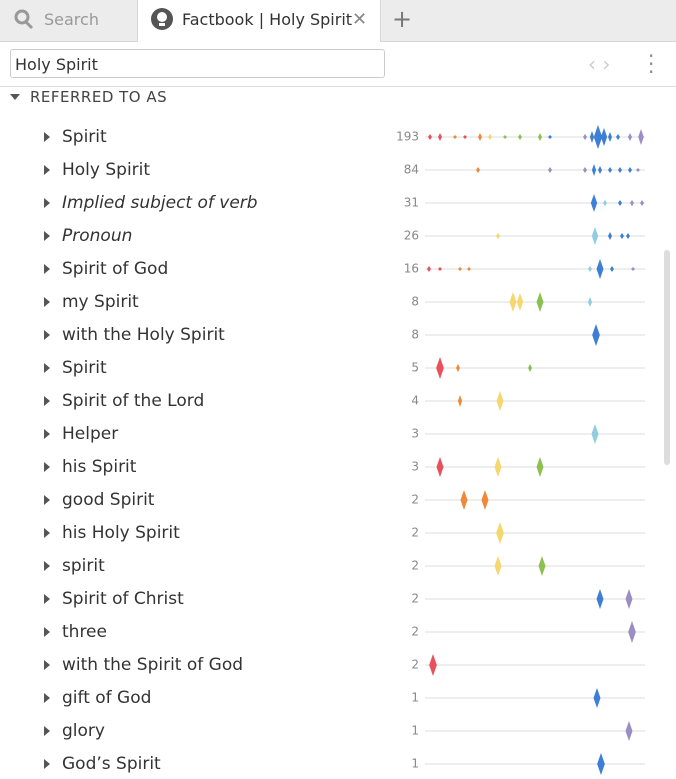  What do you see at coordinates (108, 500) in the screenshot?
I see `row-label: good Spirit` at bounding box center [108, 500].